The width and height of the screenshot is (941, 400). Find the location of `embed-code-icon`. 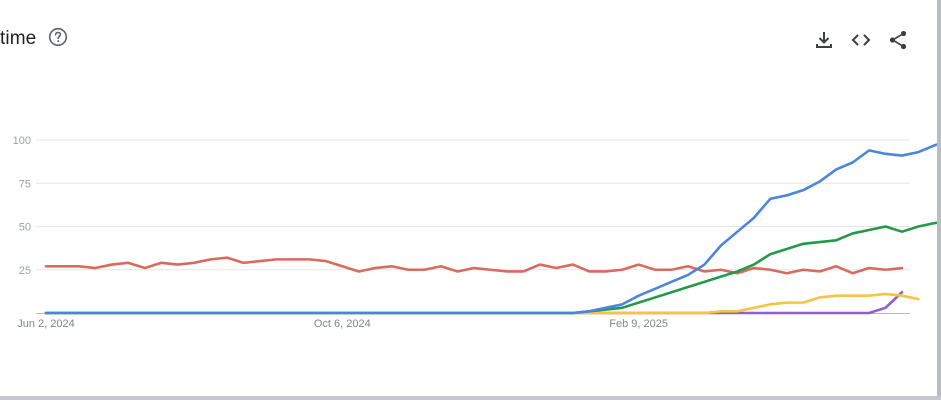

embed-code-icon is located at coordinates (861, 40).